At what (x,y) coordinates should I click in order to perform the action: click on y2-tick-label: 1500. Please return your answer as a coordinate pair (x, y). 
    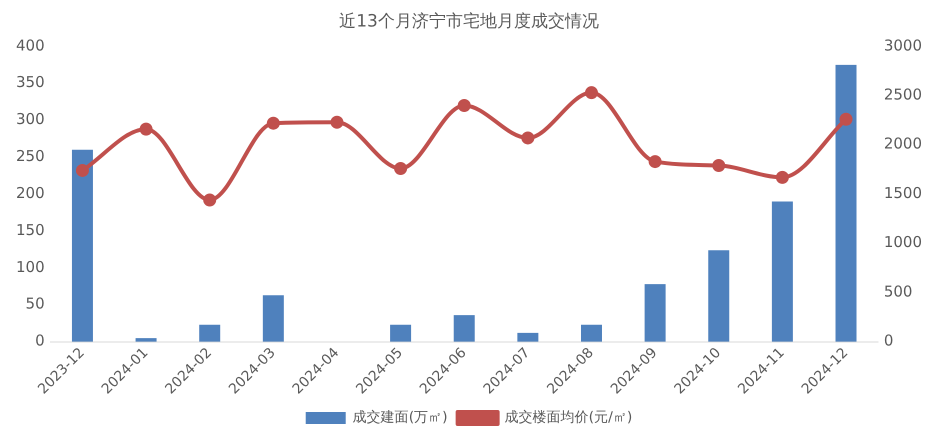
    Looking at the image, I should click on (903, 193).